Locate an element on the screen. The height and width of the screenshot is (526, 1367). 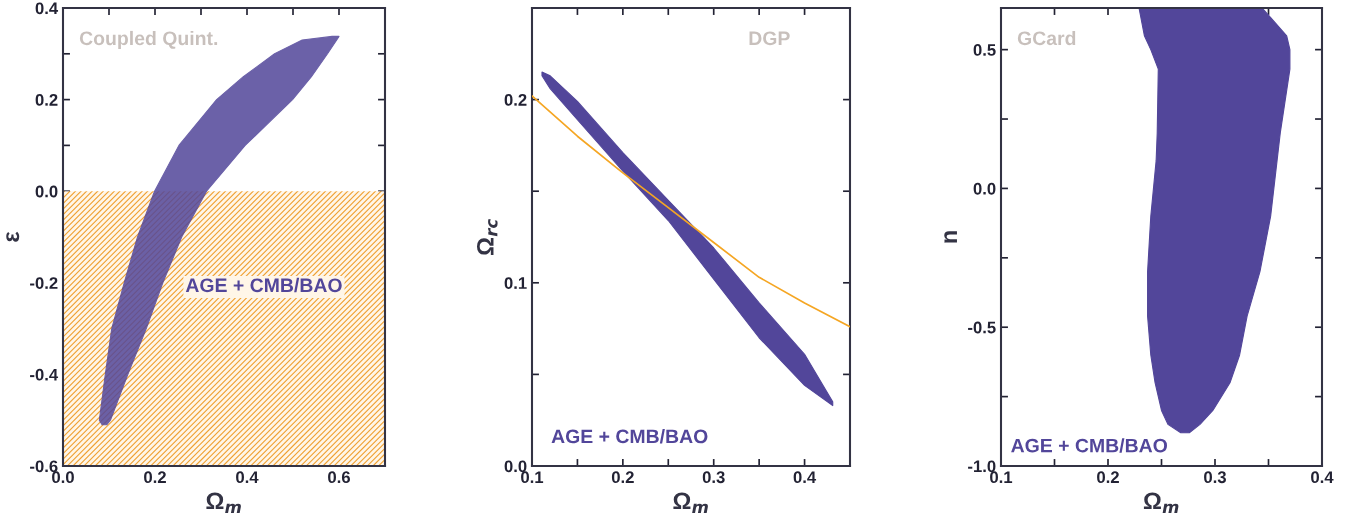
line-series is located at coordinates (691, 211).